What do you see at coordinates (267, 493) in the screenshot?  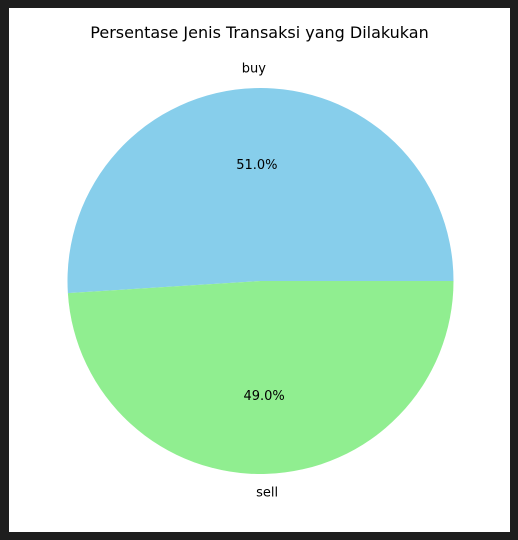 I see `slice-label-sell: sell` at bounding box center [267, 493].